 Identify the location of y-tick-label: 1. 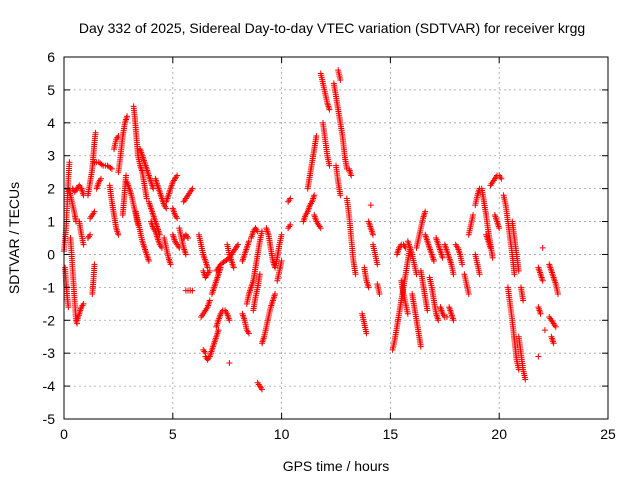
(51, 222).